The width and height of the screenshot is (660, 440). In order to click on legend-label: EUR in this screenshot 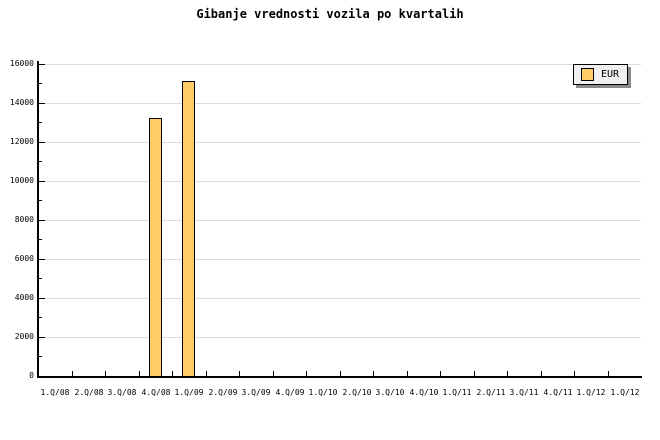, I will do `click(610, 74)`.